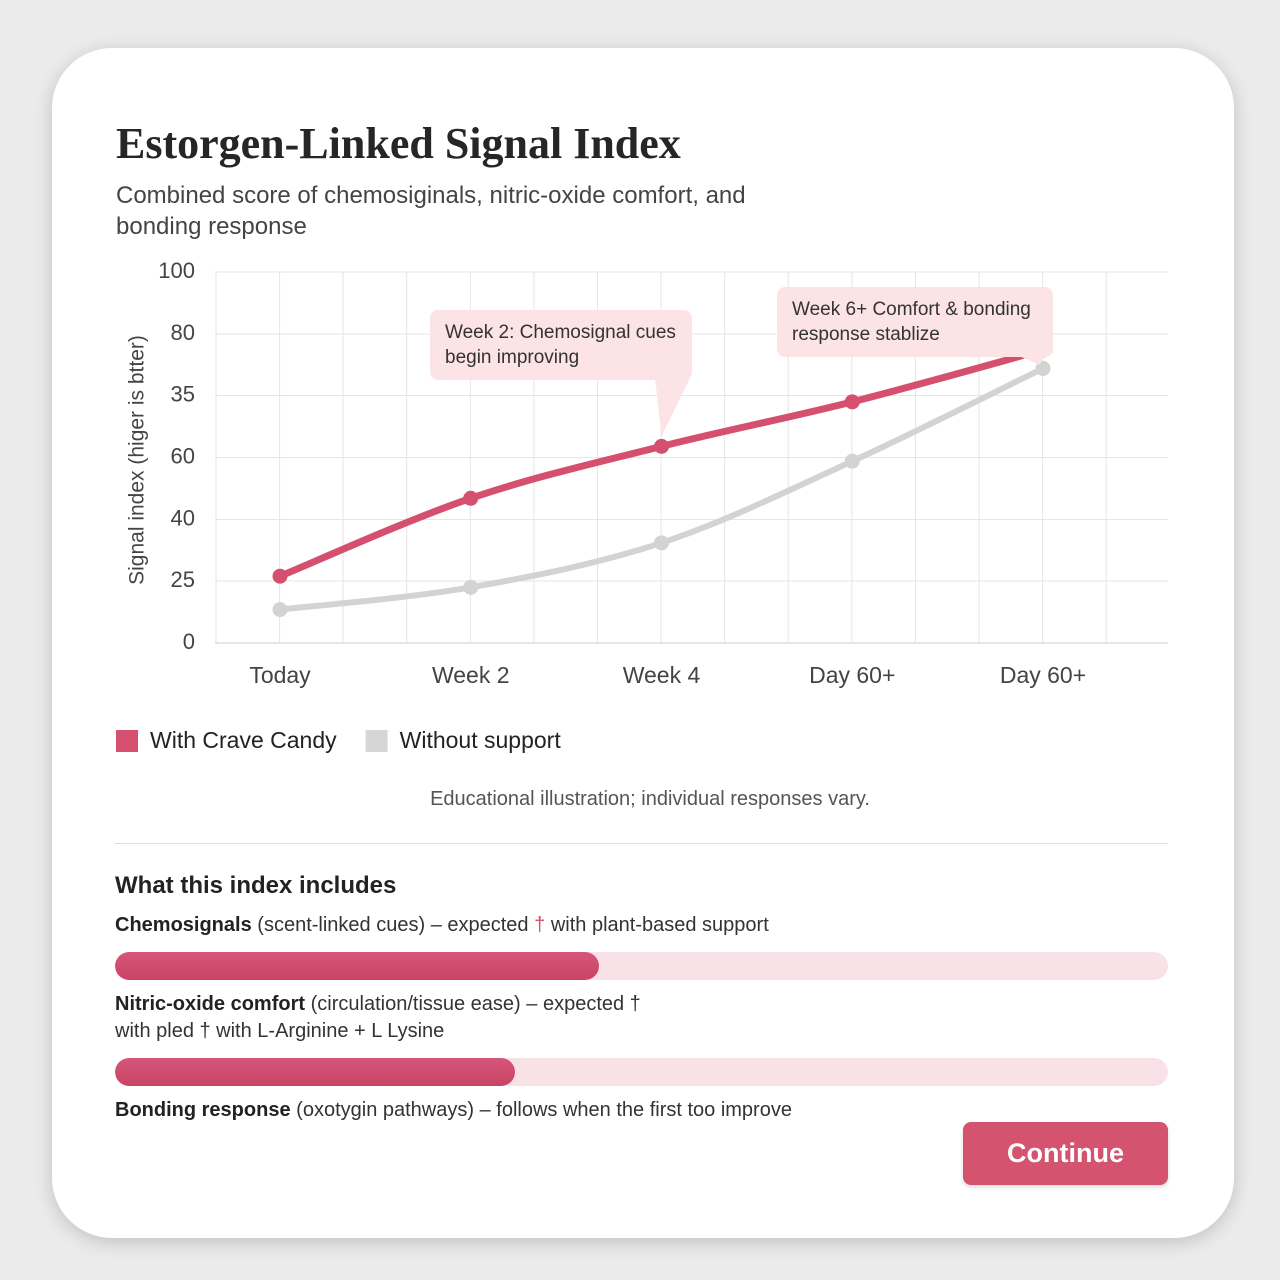 Image resolution: width=1280 pixels, height=1280 pixels. I want to click on y-tick-label: 40, so click(183, 517).